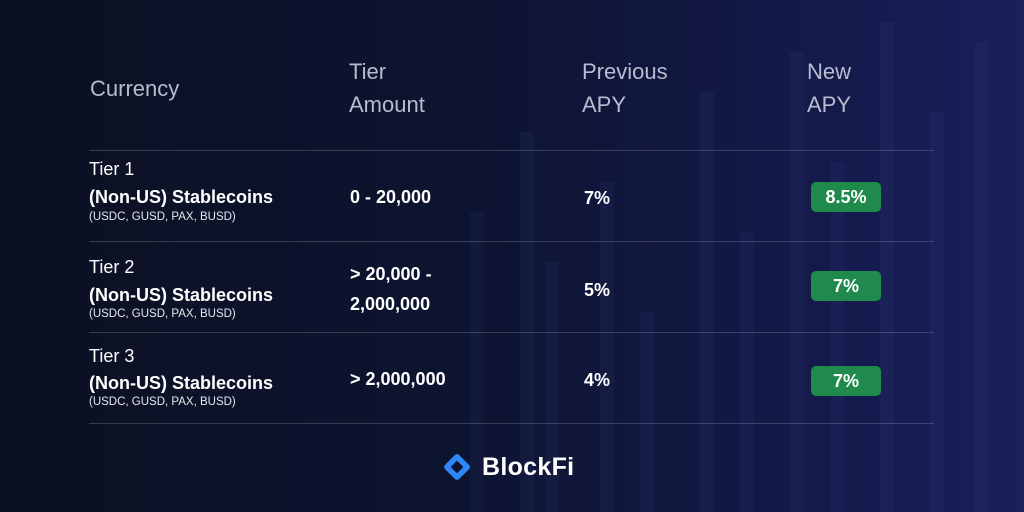 Image resolution: width=1024 pixels, height=512 pixels. I want to click on previous-apy: 5%, so click(597, 290).